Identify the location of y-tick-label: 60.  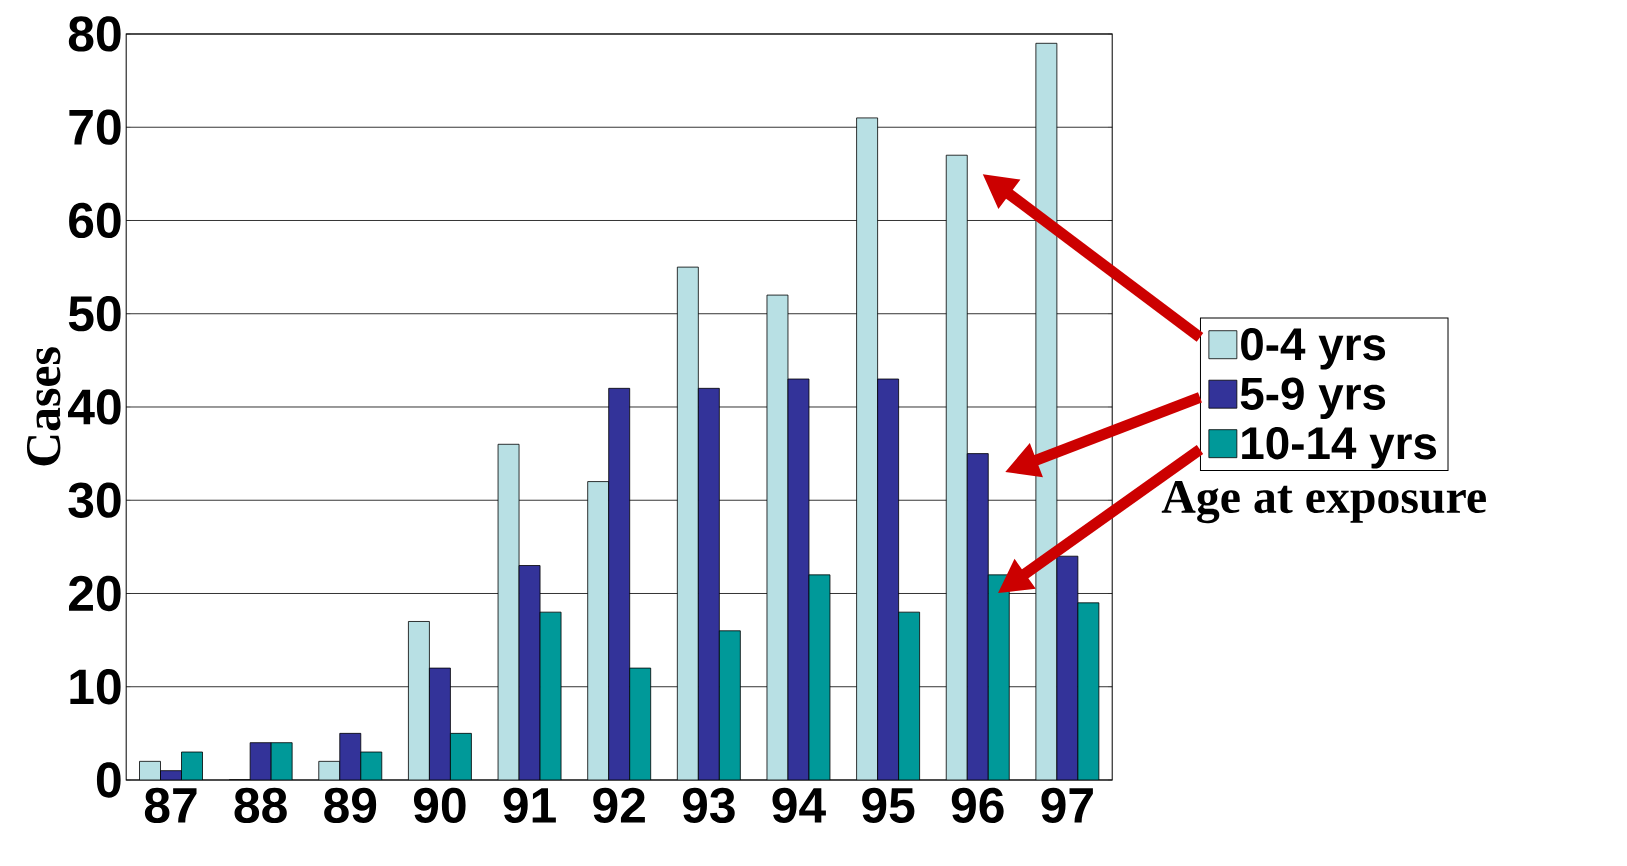
(95, 220).